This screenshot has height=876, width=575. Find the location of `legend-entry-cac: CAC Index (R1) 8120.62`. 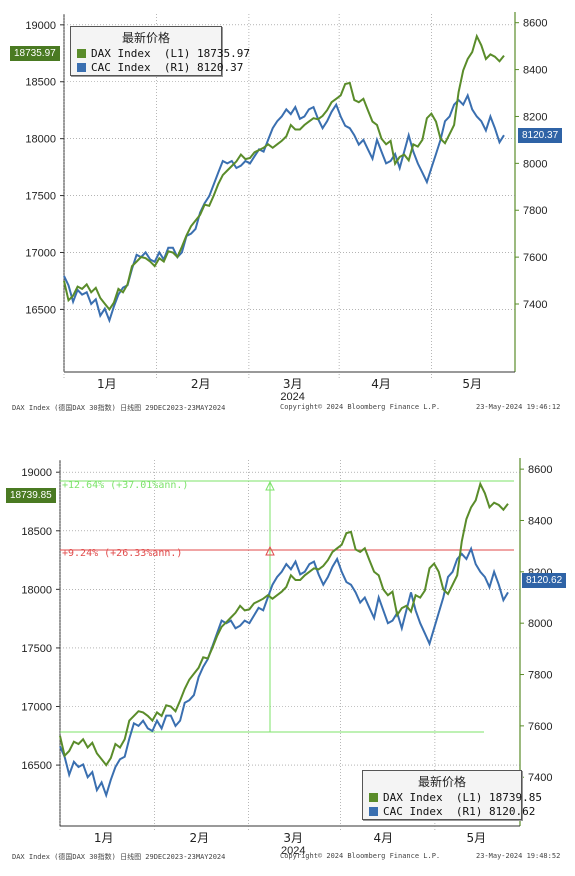

legend-entry-cac: CAC Index (R1) 8120.62 is located at coordinates (449, 812).